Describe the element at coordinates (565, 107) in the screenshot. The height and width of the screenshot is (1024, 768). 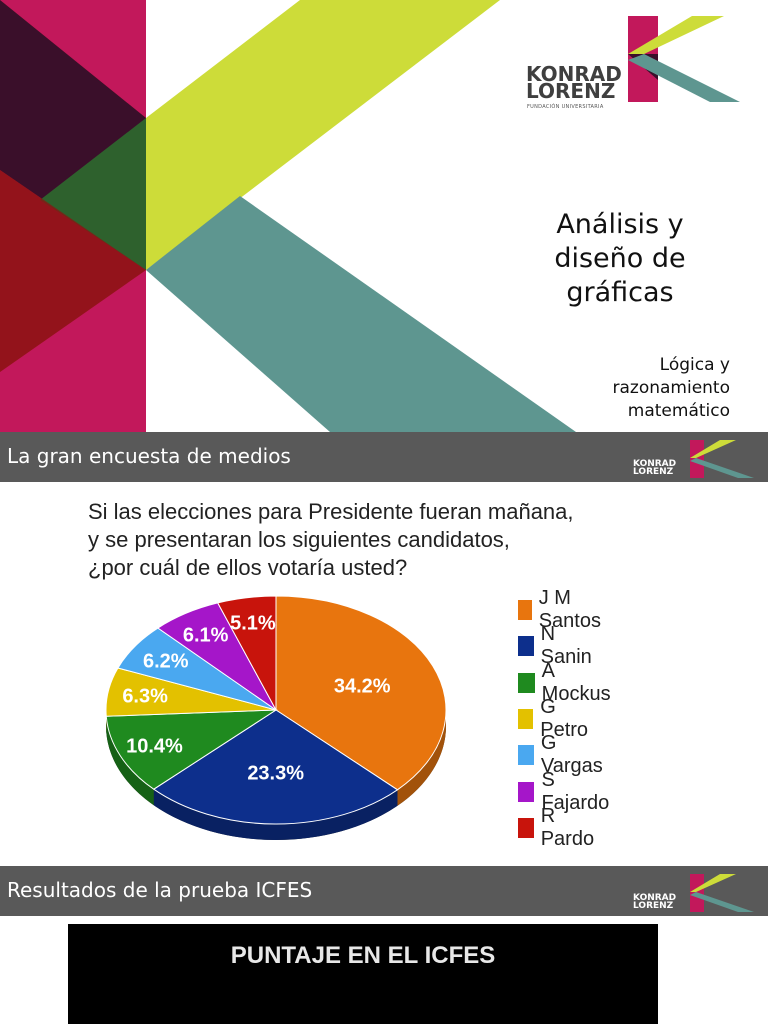
I see `logo-tagline: FUNDACIÓN UNIVERSITARIA` at that location.